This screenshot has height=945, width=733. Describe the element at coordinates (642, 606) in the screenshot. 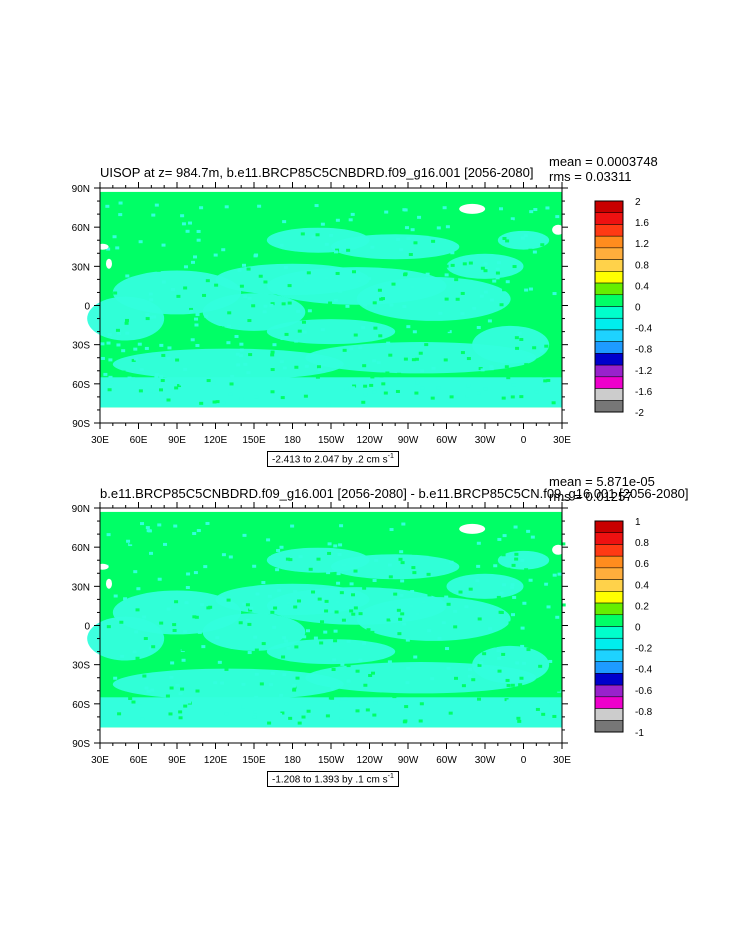

I see `colorbar-label: 0.2` at that location.